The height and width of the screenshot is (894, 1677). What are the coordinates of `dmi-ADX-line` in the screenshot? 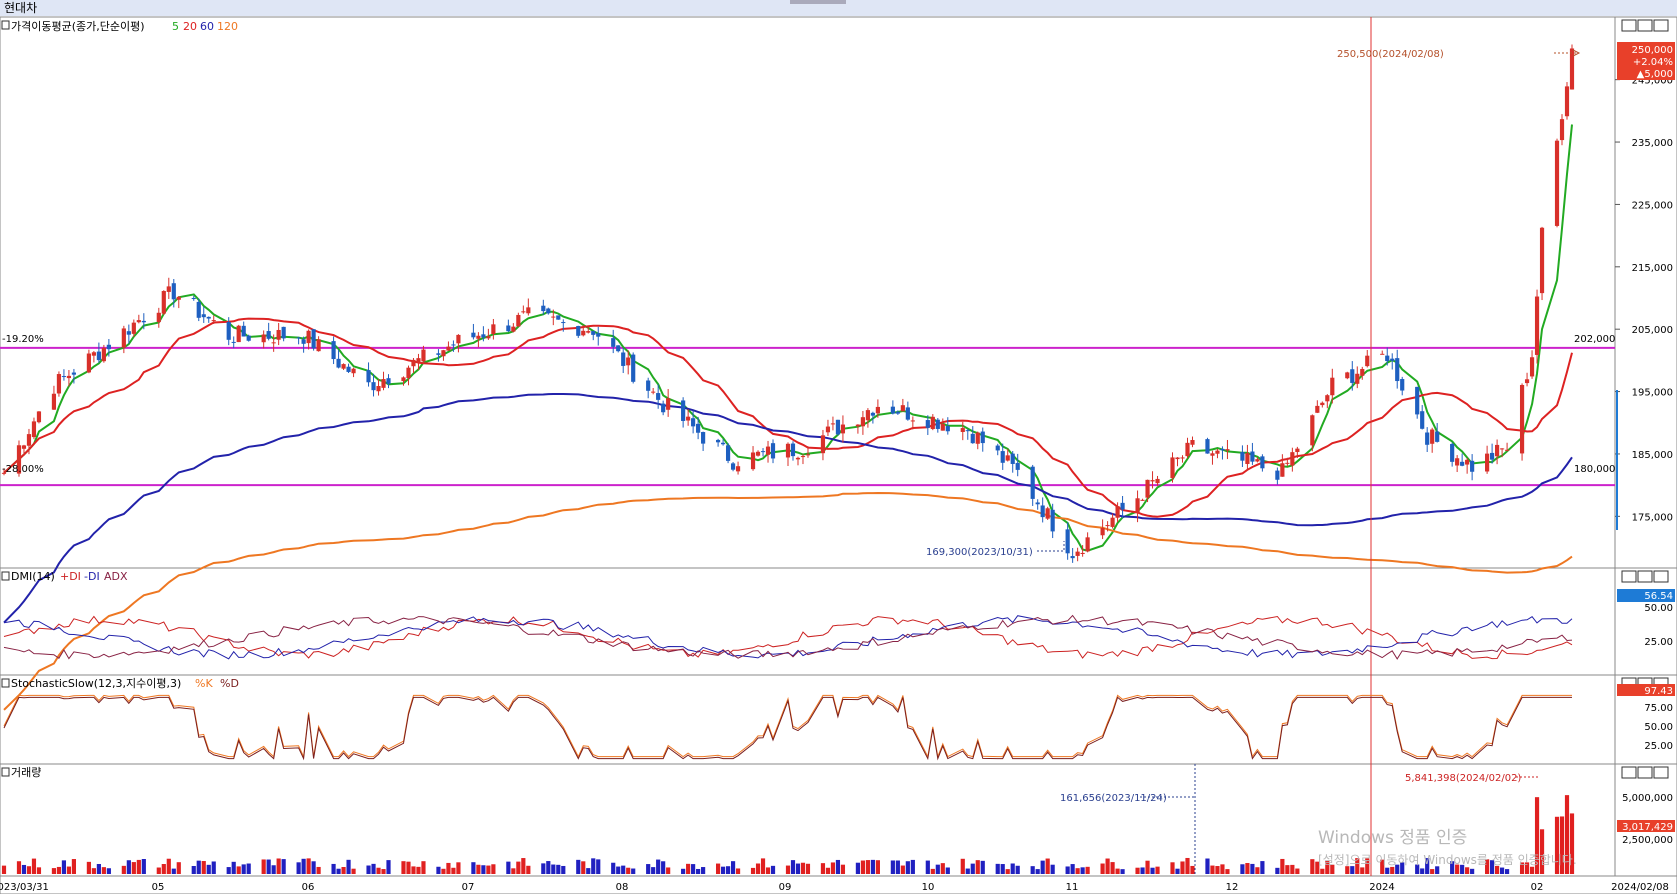 It's located at (788, 637).